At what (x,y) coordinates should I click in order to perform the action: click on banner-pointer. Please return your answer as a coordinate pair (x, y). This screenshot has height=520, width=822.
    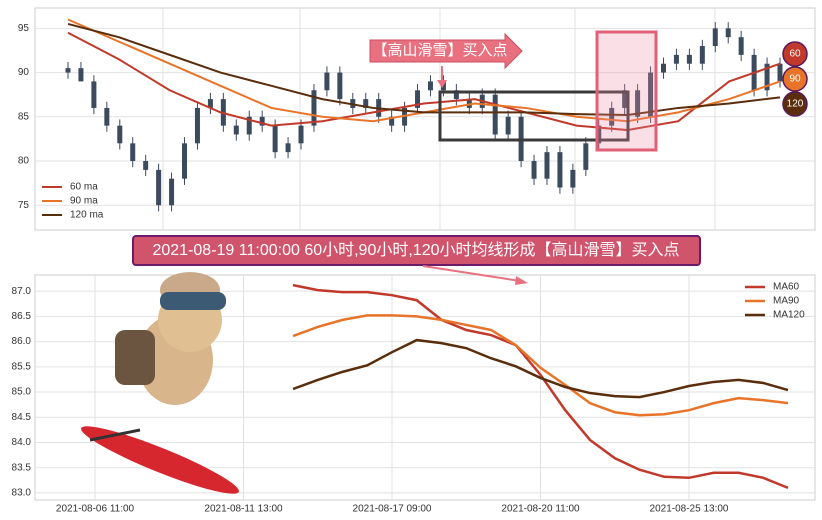
    Looking at the image, I should click on (471, 273).